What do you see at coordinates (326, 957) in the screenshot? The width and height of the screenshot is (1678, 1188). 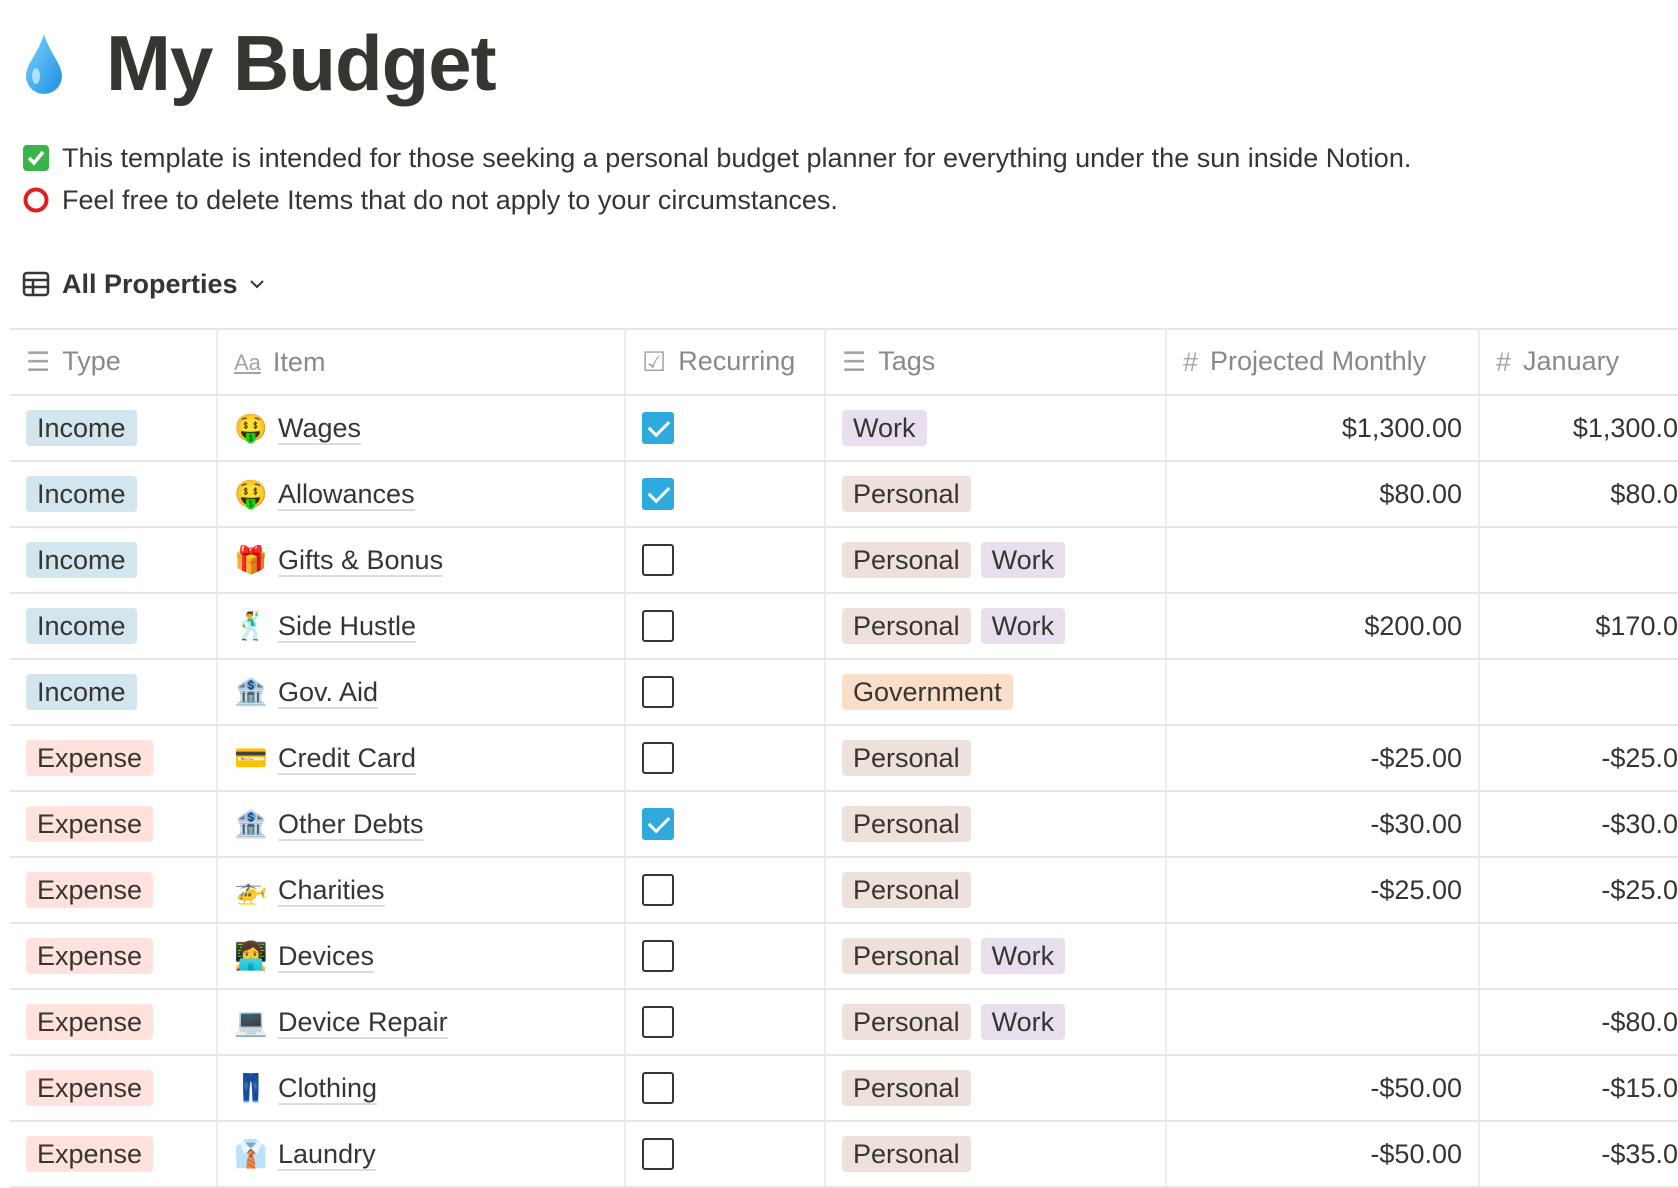 I see `item-name-link: Devices` at bounding box center [326, 957].